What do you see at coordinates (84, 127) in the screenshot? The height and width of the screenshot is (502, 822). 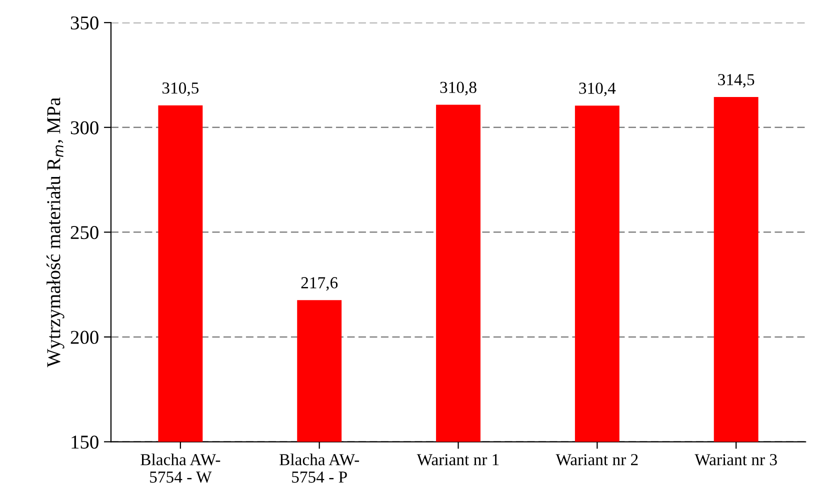 I see `y-tick-label: 300` at bounding box center [84, 127].